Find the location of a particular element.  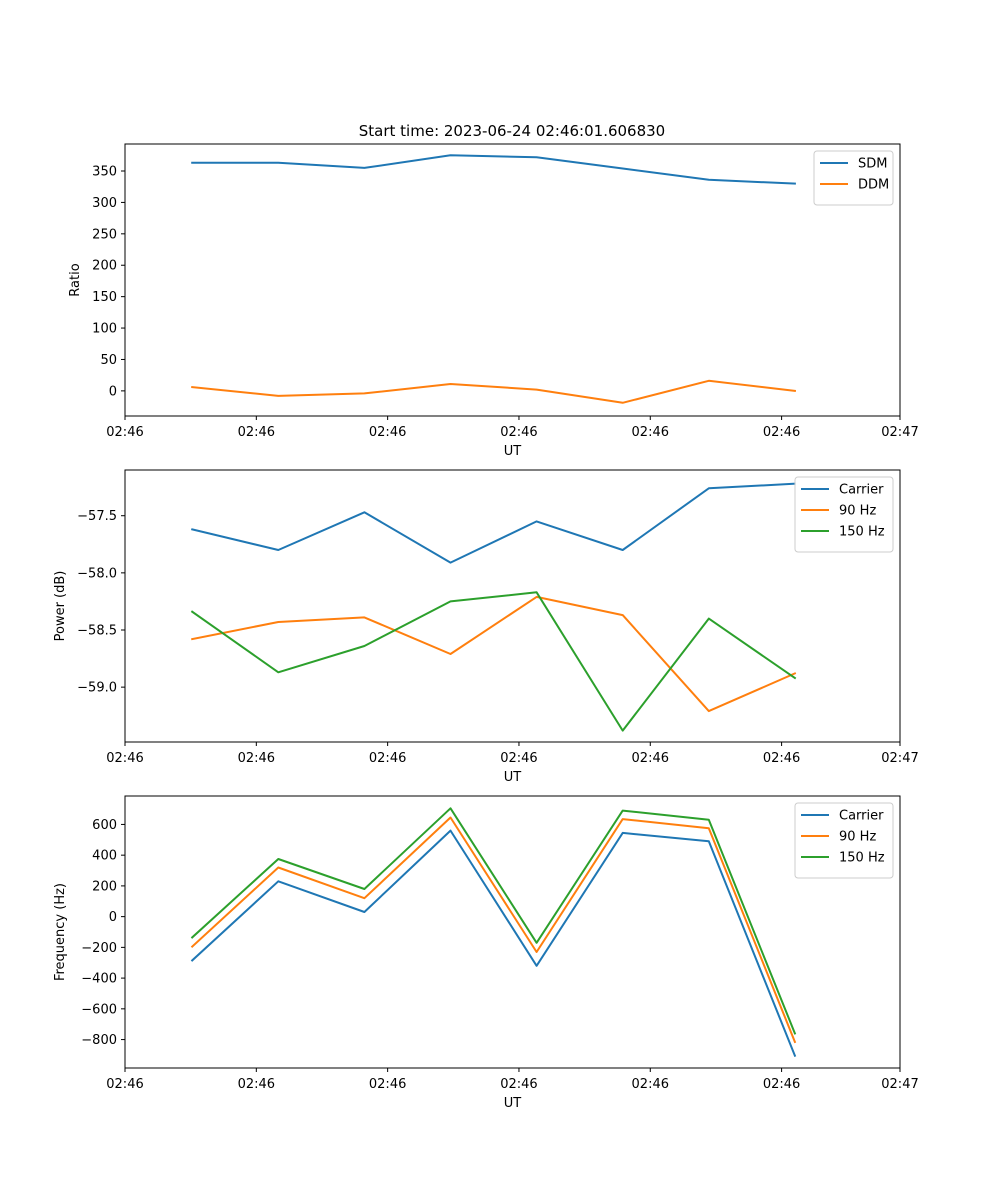

y-tick-label: −57.5 is located at coordinates (97, 516).